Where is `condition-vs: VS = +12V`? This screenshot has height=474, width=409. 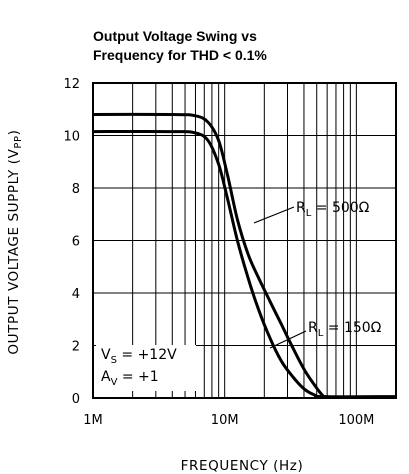 condition-vs: VS = +12V is located at coordinates (139, 356).